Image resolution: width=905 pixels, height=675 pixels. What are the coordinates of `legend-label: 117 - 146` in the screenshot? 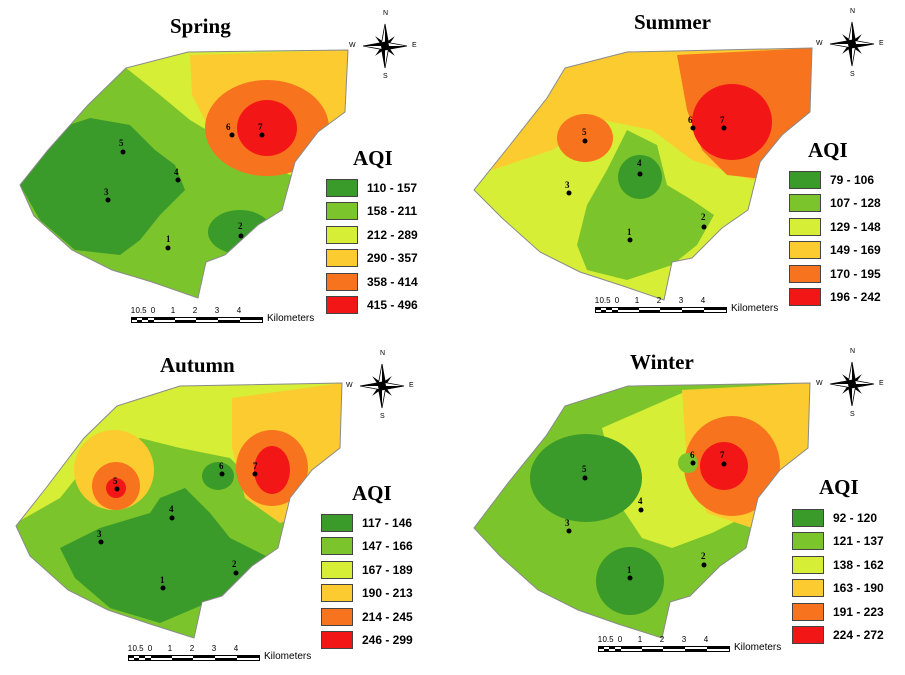 It's located at (387, 522).